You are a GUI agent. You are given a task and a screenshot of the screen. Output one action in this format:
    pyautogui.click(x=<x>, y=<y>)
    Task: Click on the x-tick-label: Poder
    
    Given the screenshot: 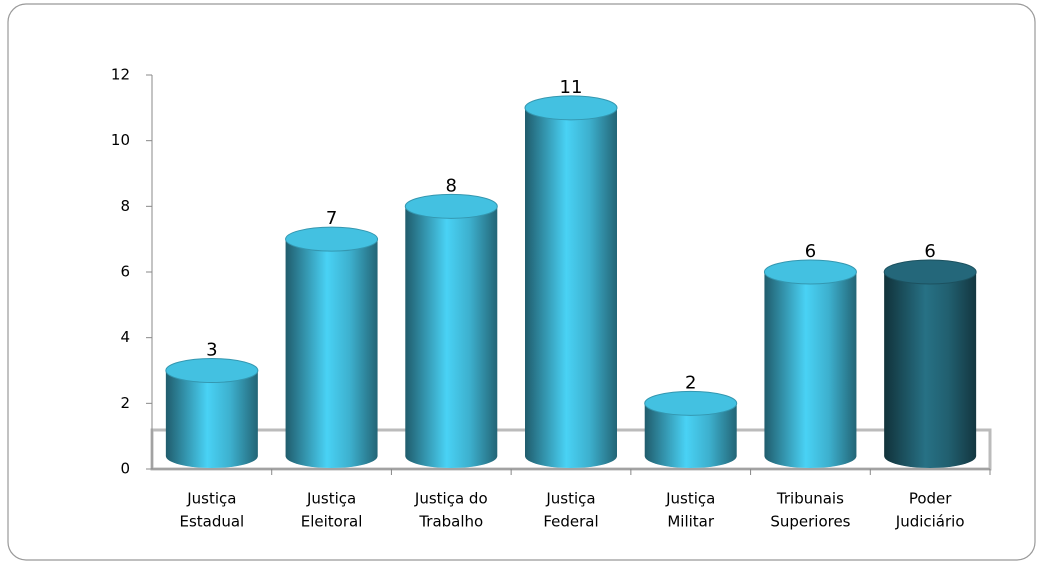 What is the action you would take?
    pyautogui.click(x=930, y=499)
    